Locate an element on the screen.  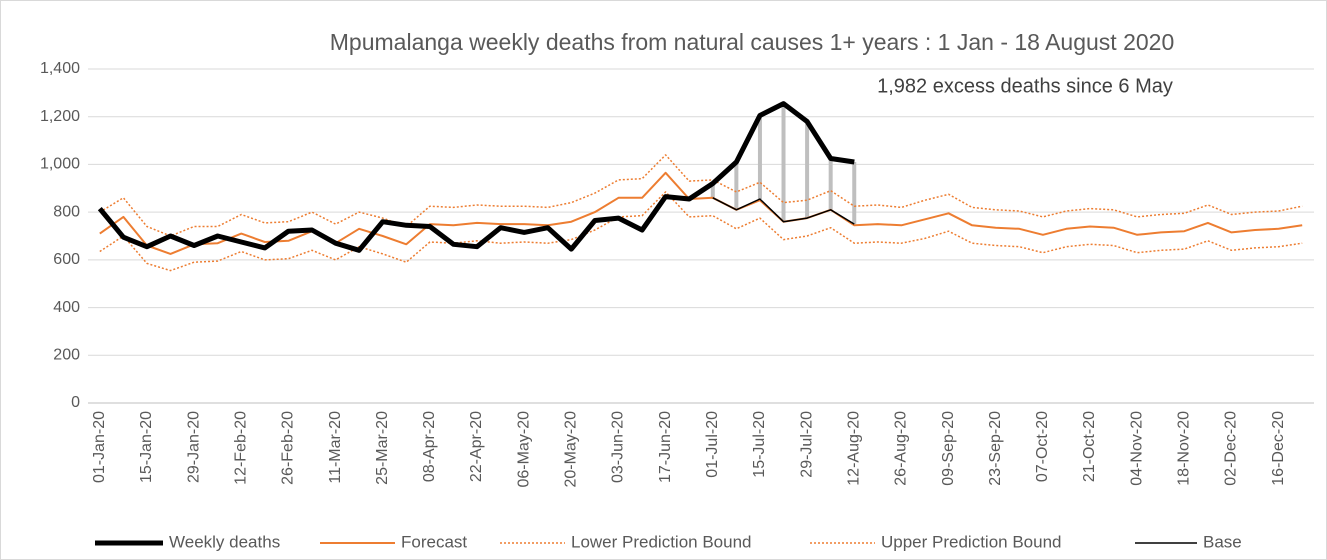
x-tick-label: 29-Jul-20 is located at coordinates (806, 444).